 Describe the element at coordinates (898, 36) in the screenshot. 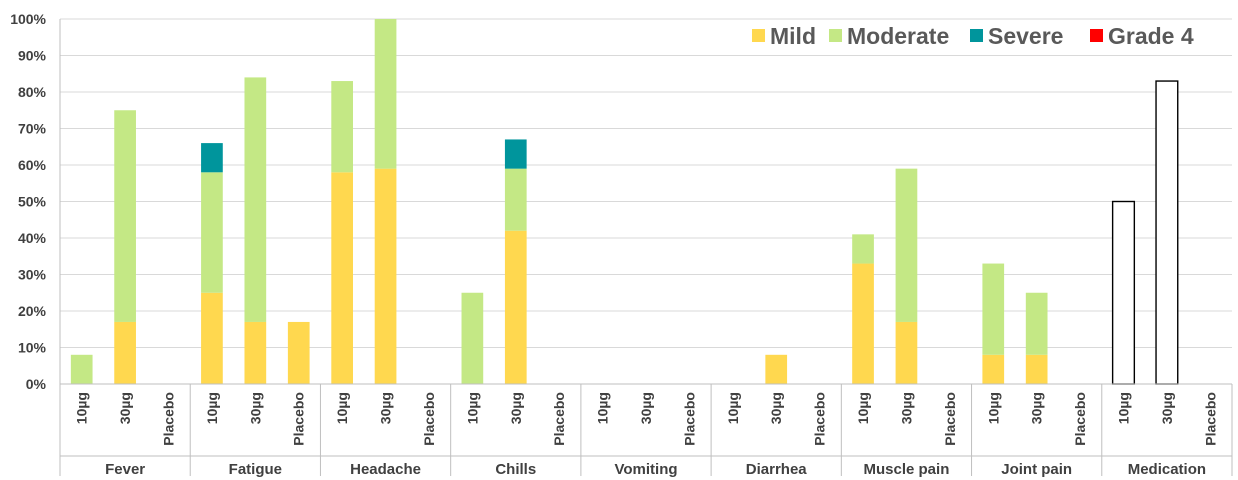

I see `legend-label: Moderate` at that location.